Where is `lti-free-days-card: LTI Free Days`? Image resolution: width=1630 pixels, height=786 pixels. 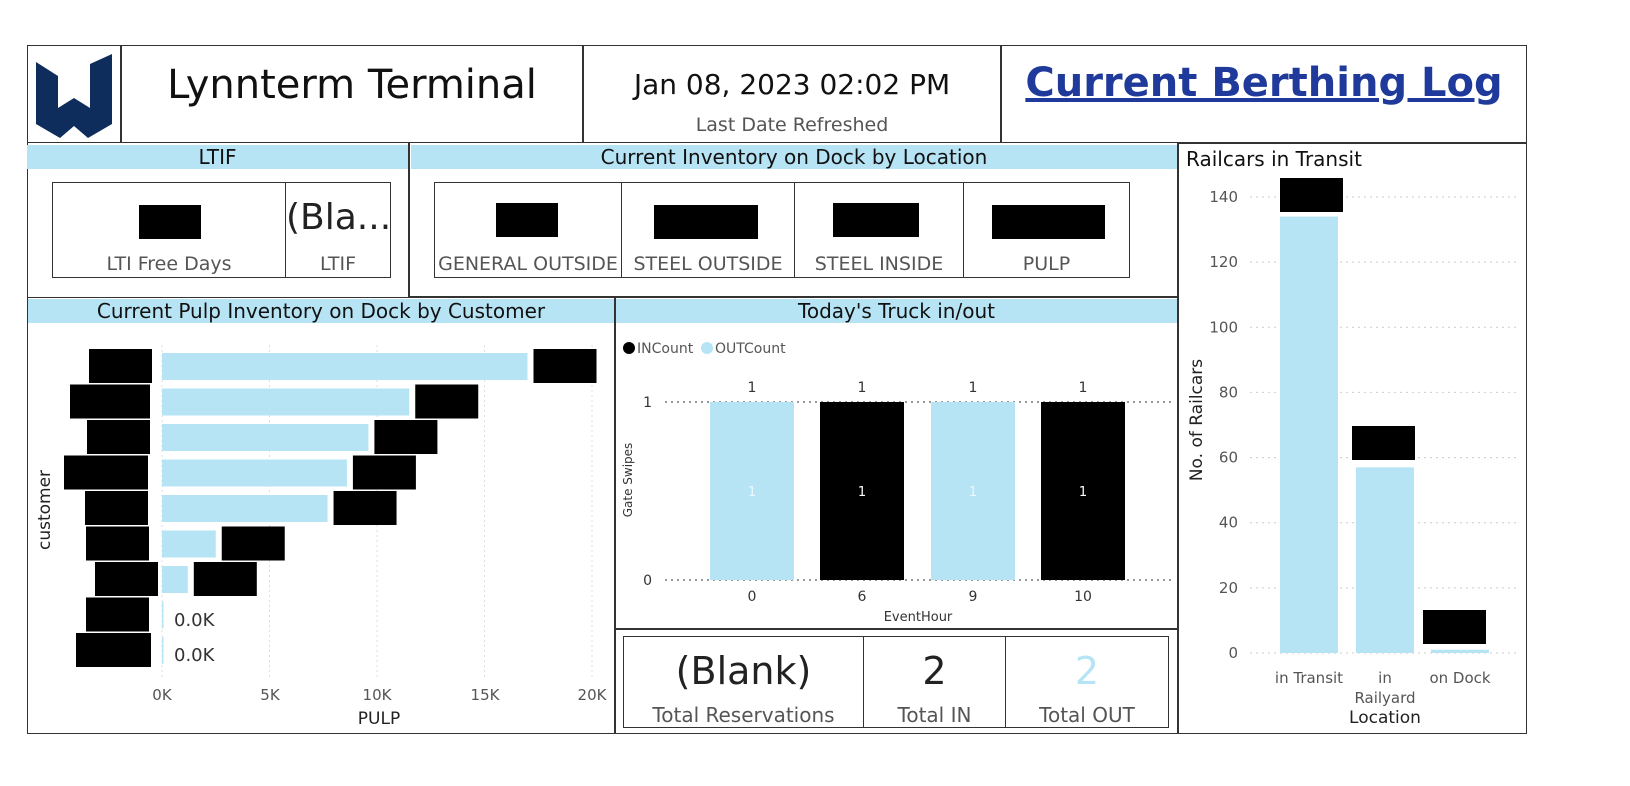
lti-free-days-card: LTI Free Days is located at coordinates (169, 230).